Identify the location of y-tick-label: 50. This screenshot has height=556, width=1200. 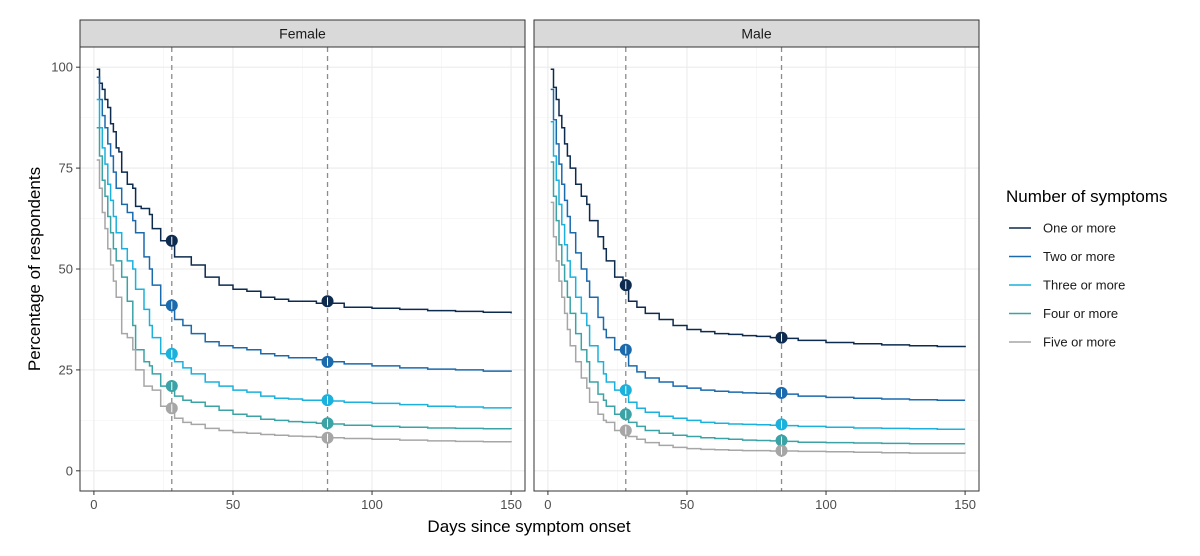
(66, 269).